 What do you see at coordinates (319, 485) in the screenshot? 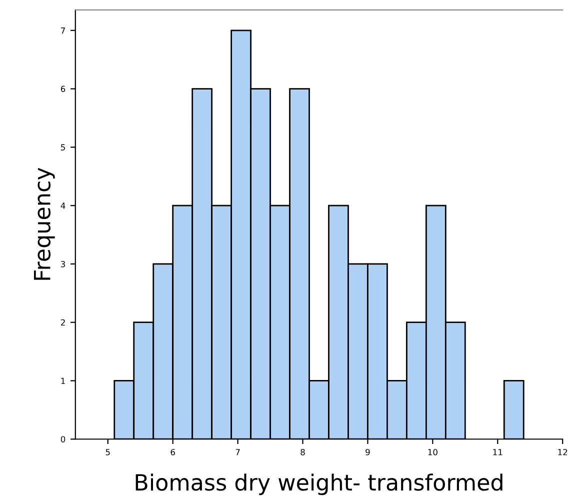
I see `x-axis-title: Biomass dry weight- transformed` at bounding box center [319, 485].